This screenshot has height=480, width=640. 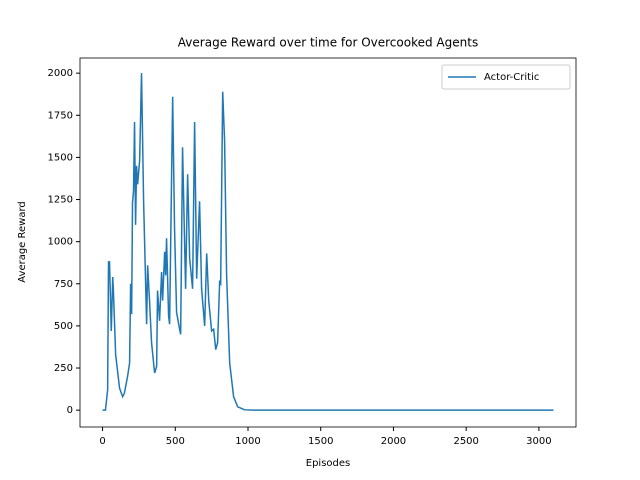 I want to click on x-tick-label: 0, so click(x=102, y=441).